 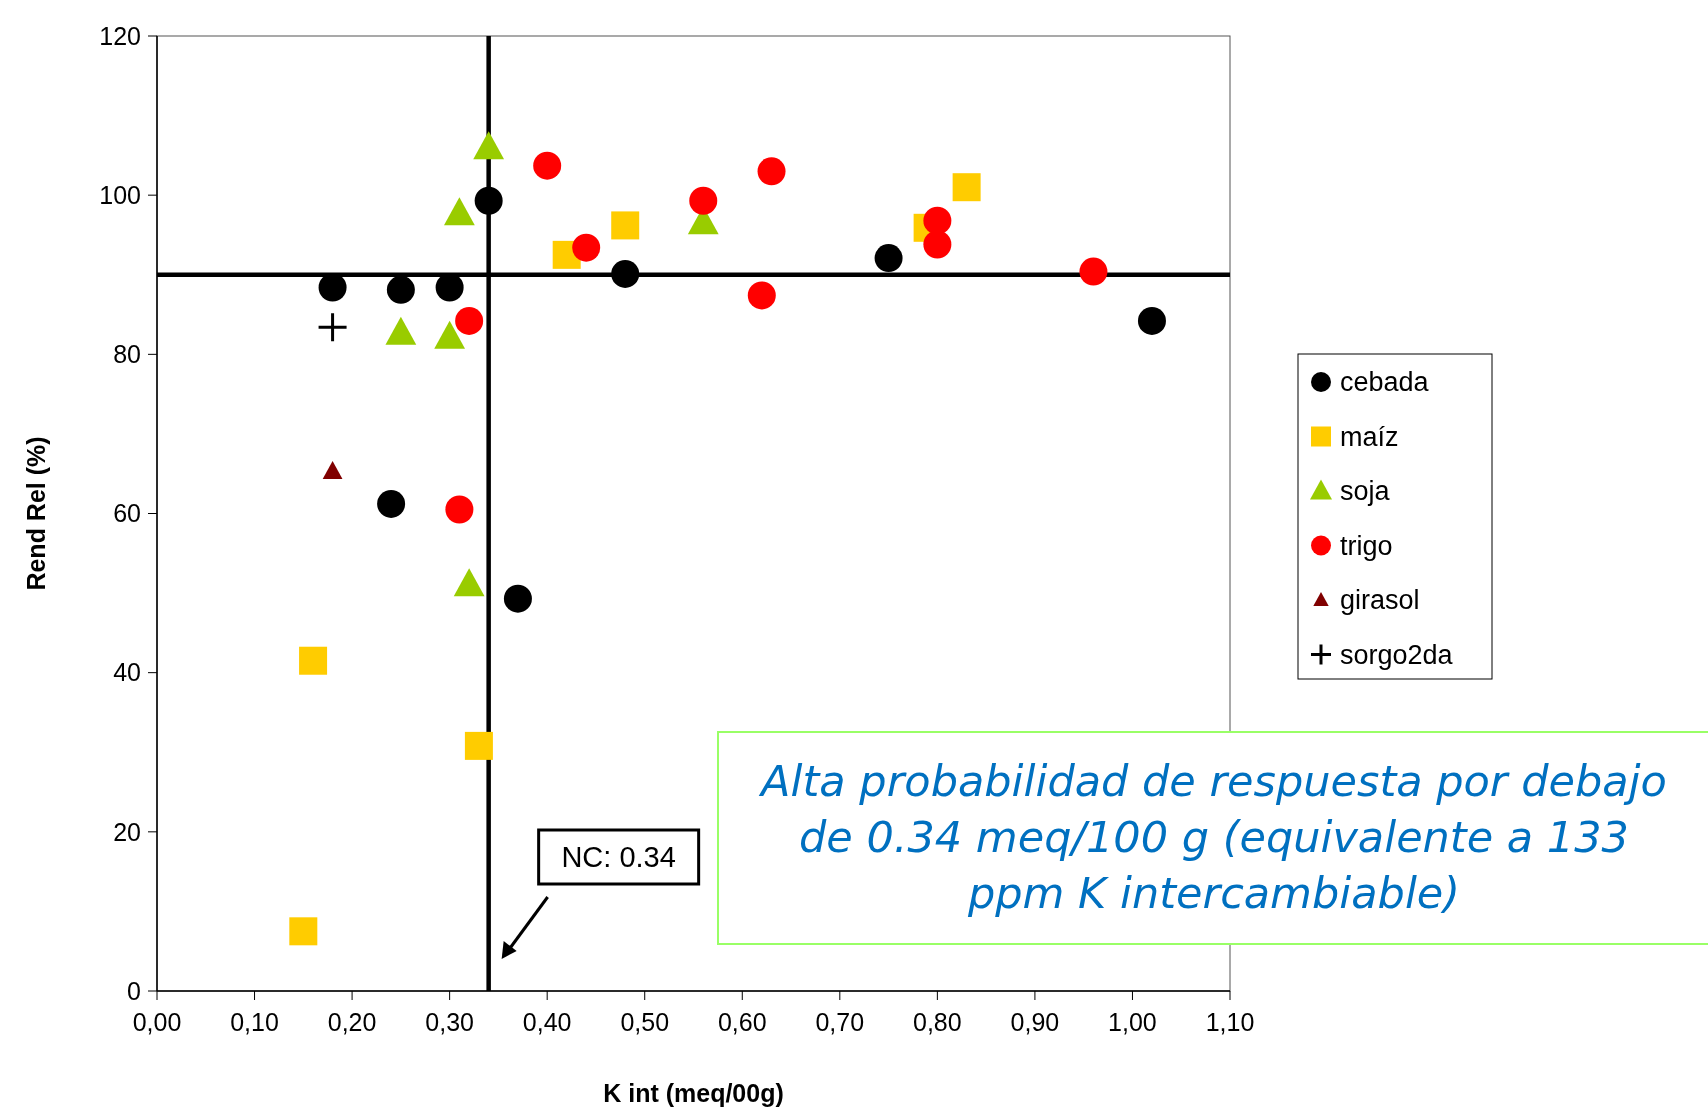 I want to click on legend-label: soja, so click(x=1365, y=491).